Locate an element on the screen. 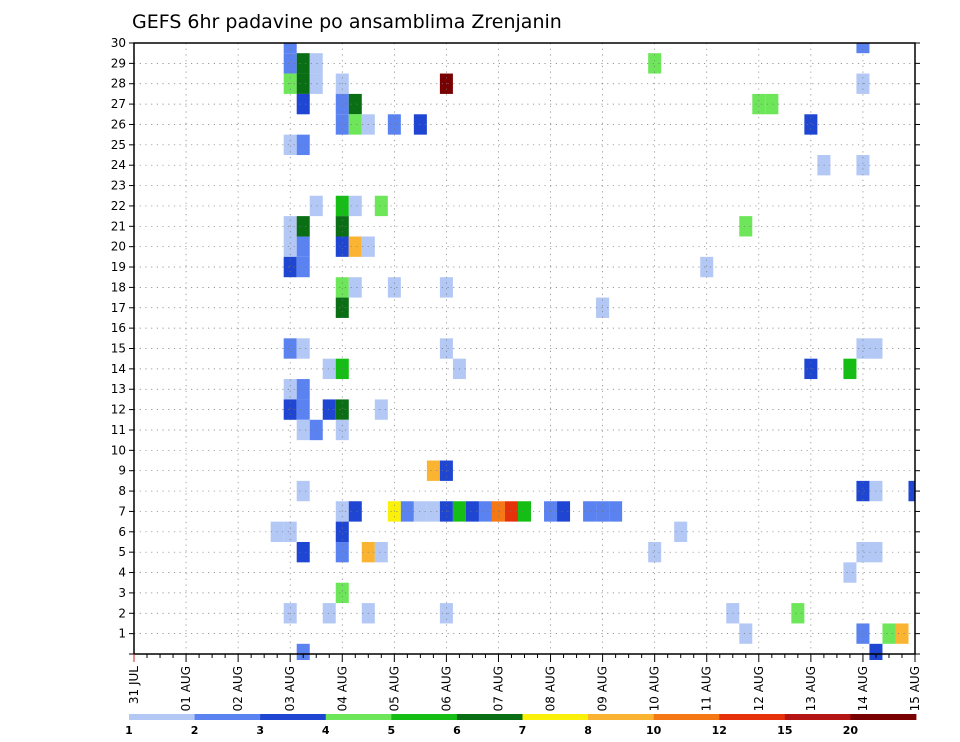 The image size is (960, 742). y-tick-label: 30 is located at coordinates (118, 43).